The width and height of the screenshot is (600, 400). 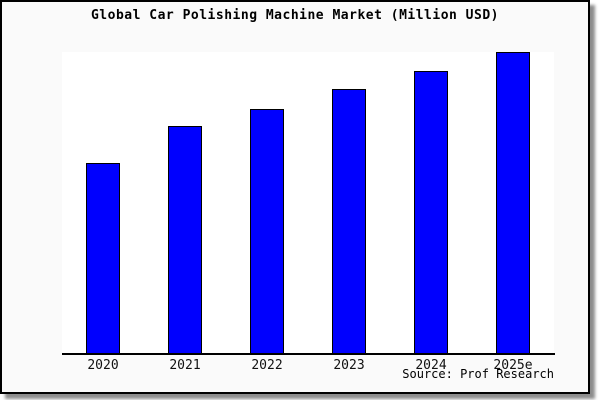 What do you see at coordinates (267, 365) in the screenshot?
I see `x-tick-label-2022: 2022` at bounding box center [267, 365].